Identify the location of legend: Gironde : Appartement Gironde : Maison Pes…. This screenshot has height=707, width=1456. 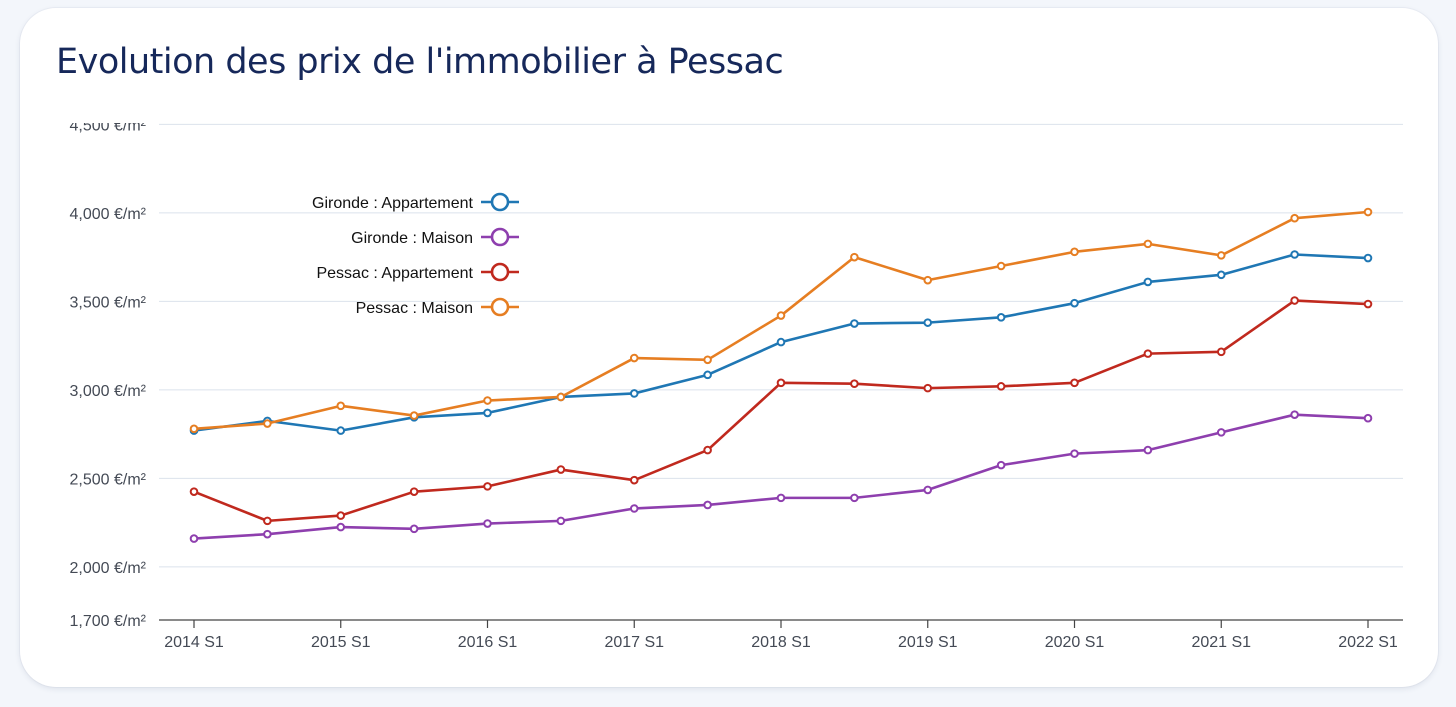
(415, 254).